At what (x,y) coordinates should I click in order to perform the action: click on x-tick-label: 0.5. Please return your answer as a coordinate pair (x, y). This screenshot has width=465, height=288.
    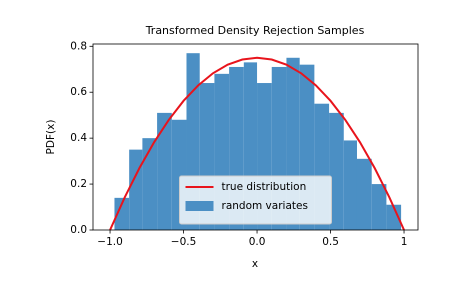
    Looking at the image, I should click on (330, 242).